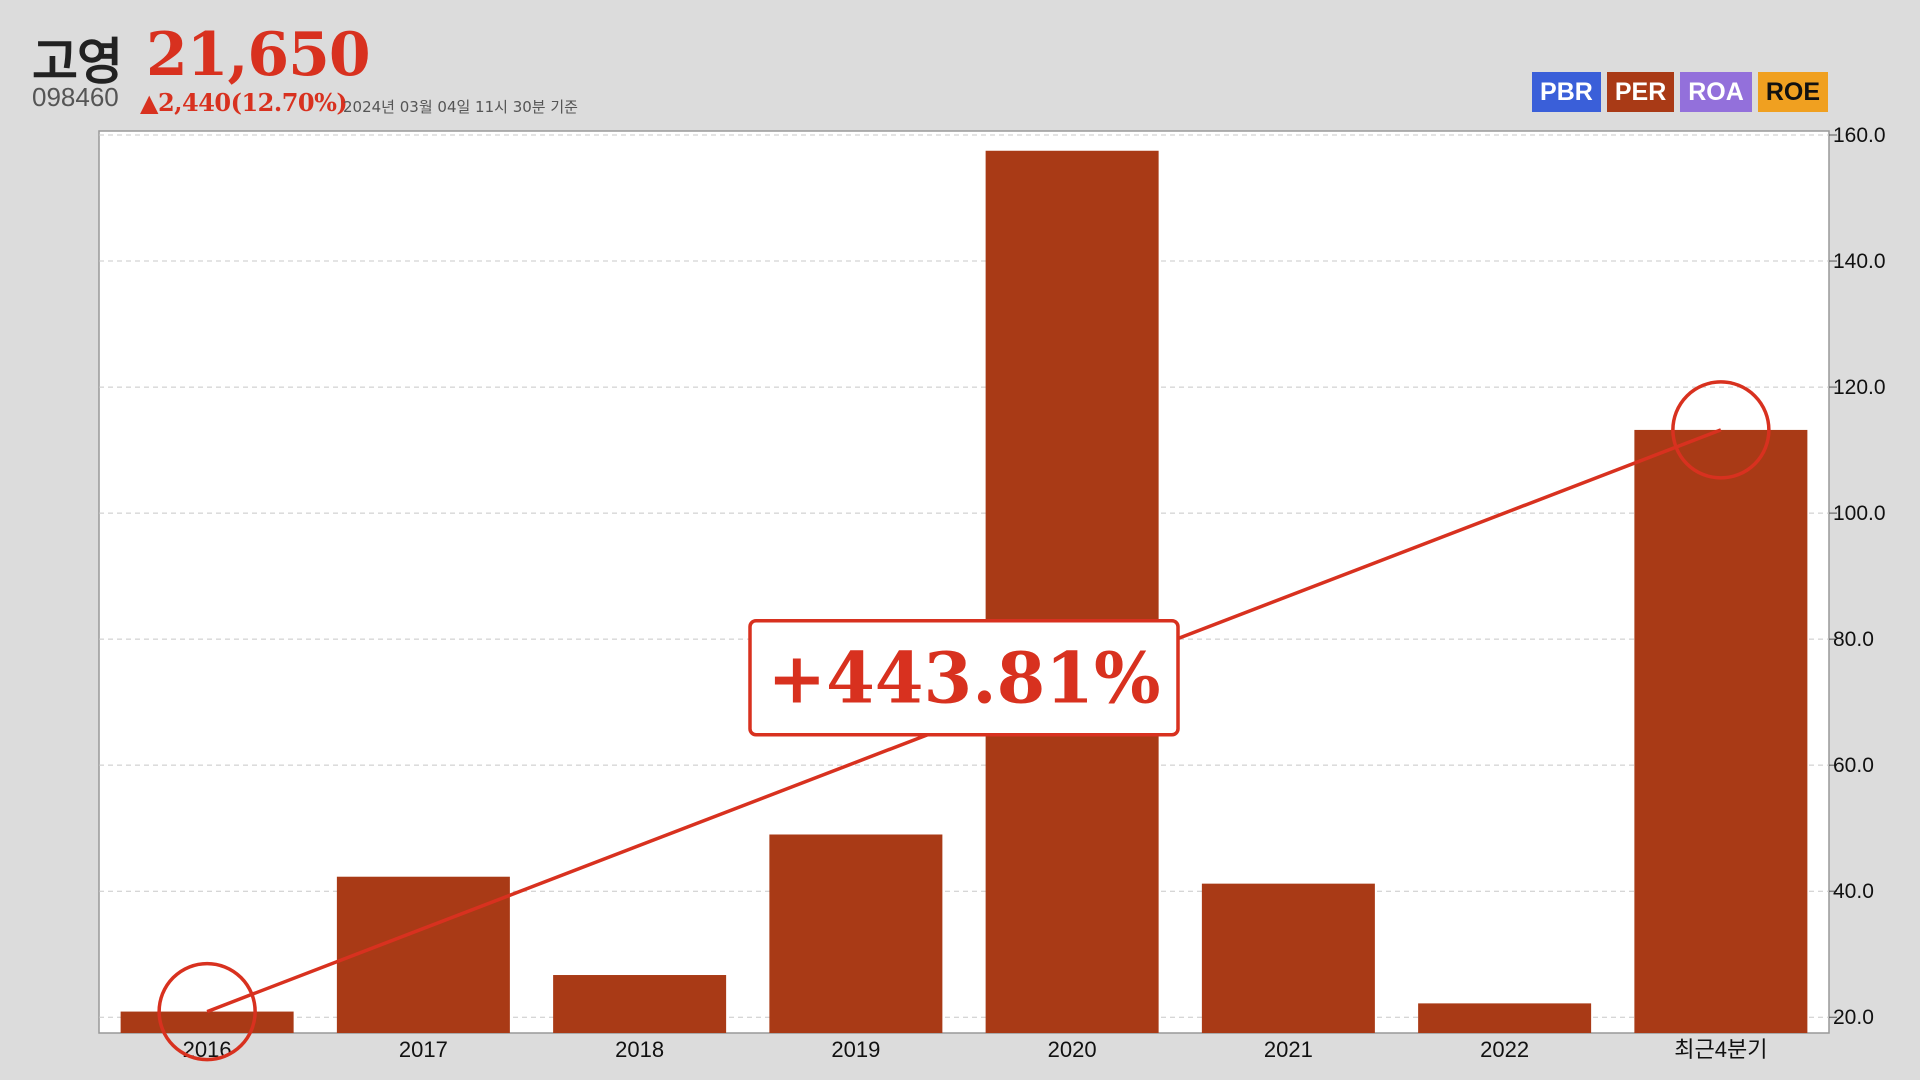 This screenshot has width=1920, height=1080. I want to click on legend-pbr-button: PBR, so click(1566, 92).